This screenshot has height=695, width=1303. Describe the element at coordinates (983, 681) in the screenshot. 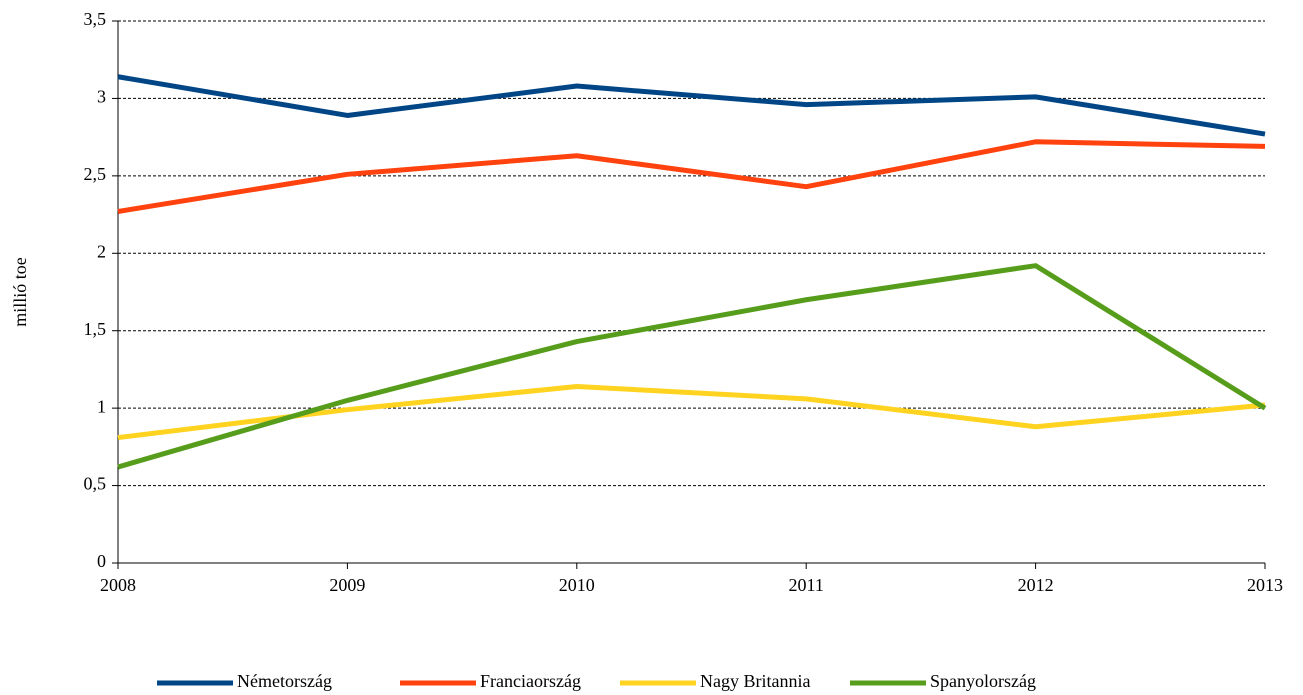

I see `legend-label: Spanyolország` at that location.